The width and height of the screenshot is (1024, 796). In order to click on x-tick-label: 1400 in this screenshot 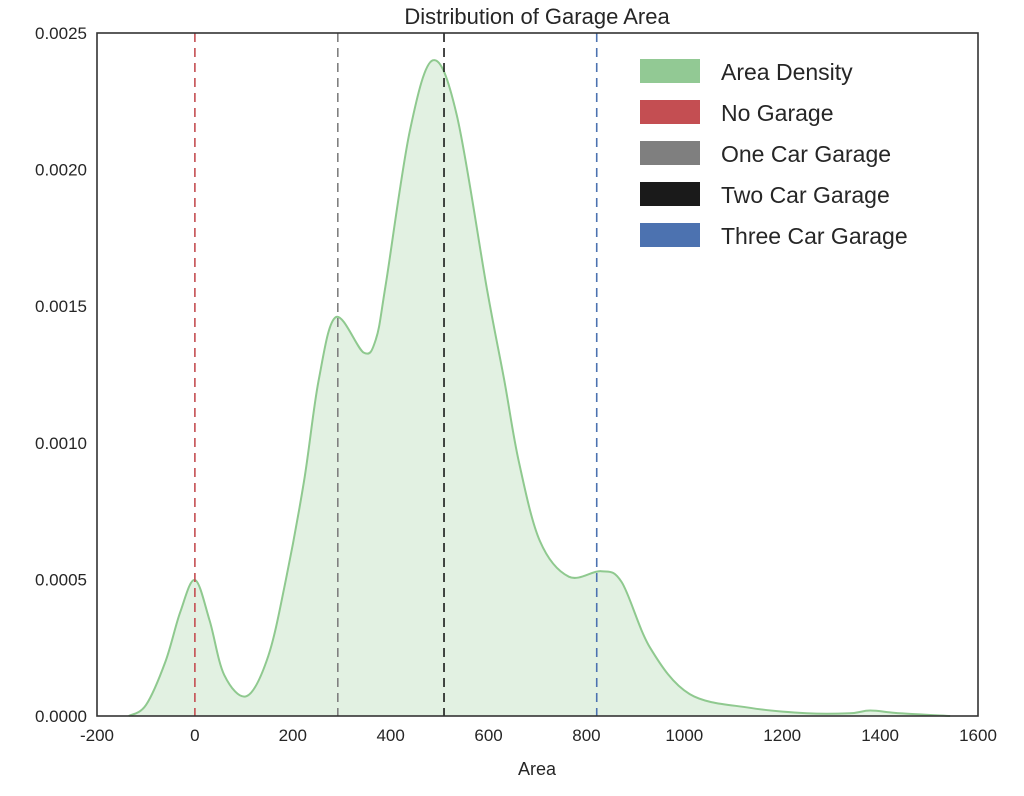, I will do `click(880, 735)`.